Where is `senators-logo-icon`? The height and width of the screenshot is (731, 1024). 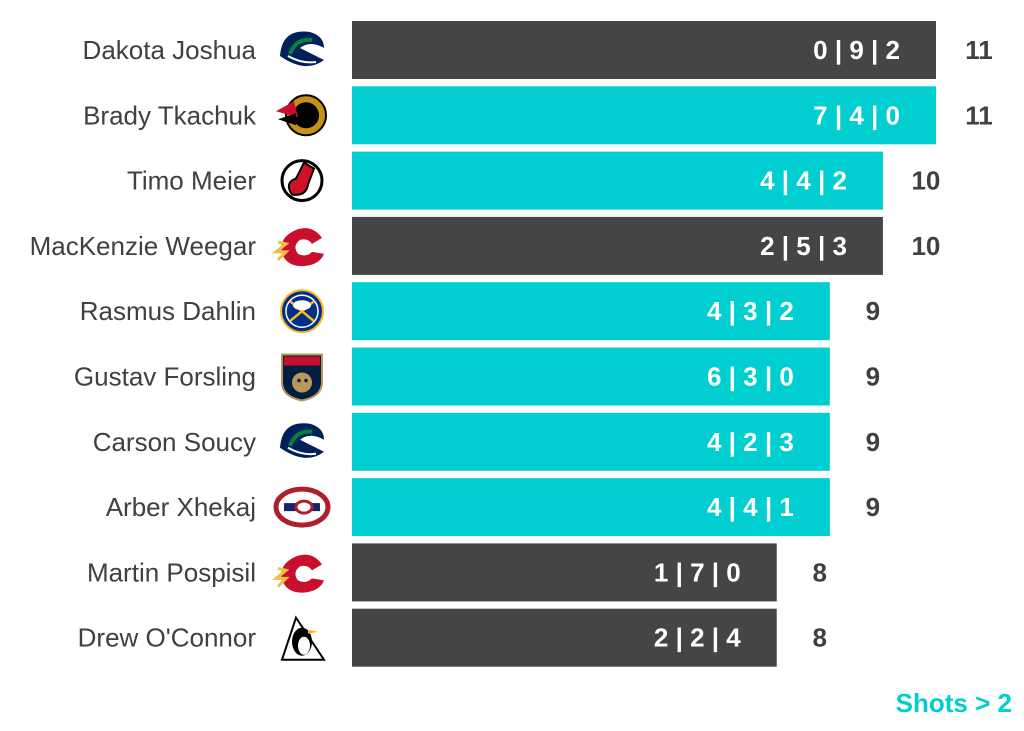
senators-logo-icon is located at coordinates (301, 115).